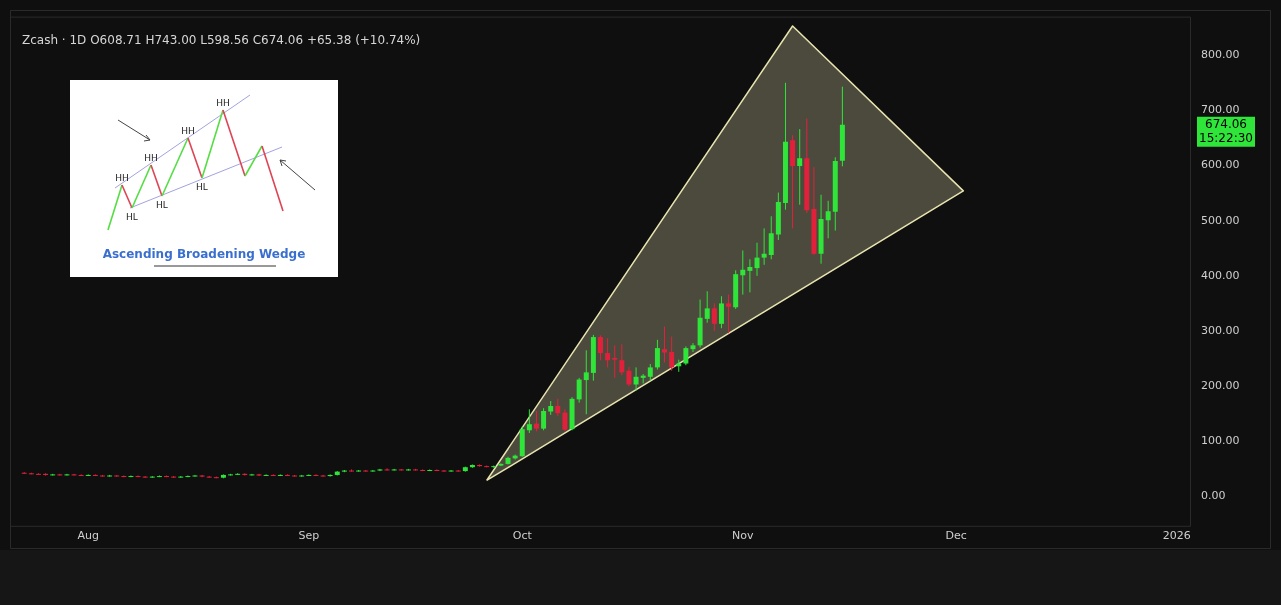 This screenshot has height=605, width=1281. I want to click on x-tick-label: Nov, so click(743, 536).